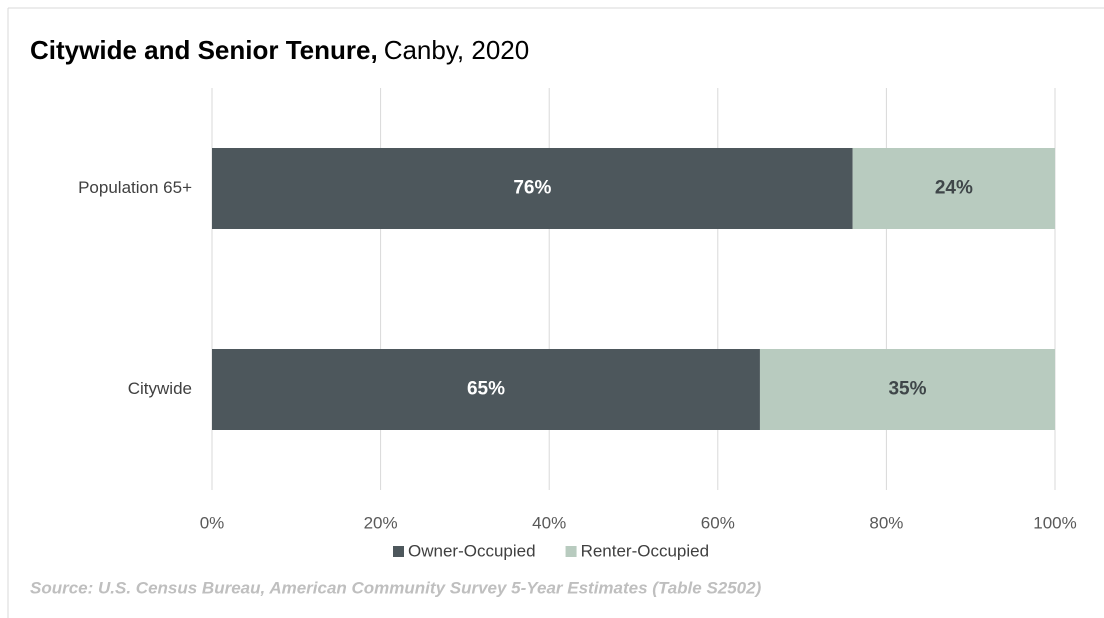 The image size is (1104, 618). I want to click on data-label: 65%, so click(486, 389).